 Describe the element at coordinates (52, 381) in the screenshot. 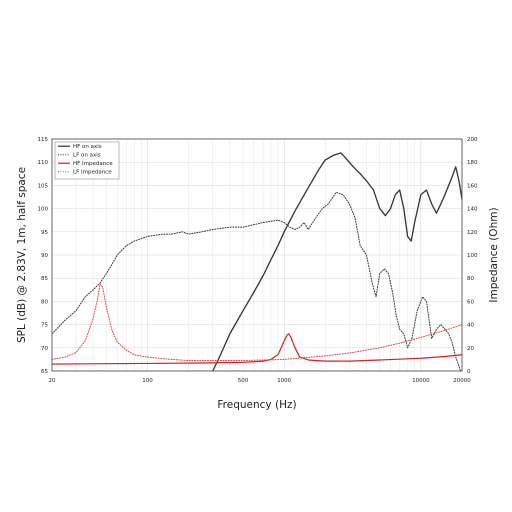

I see `x-tick-label: 20` at that location.